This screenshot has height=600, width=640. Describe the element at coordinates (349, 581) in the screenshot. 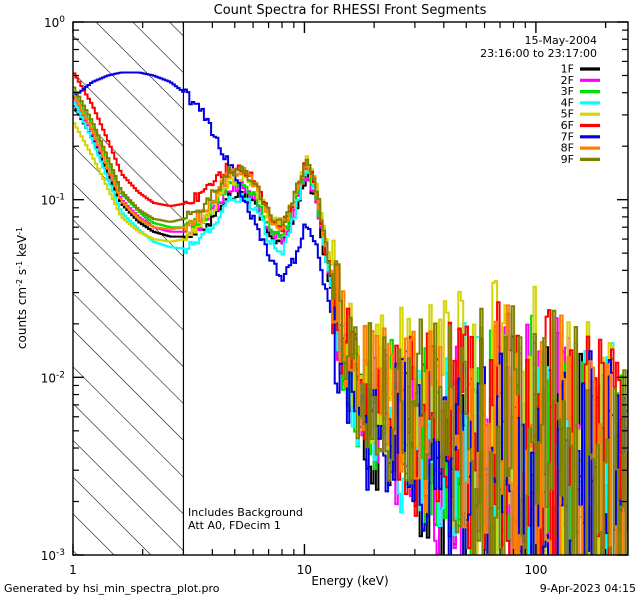

I see `x-axis-label: Energy (keV)` at that location.